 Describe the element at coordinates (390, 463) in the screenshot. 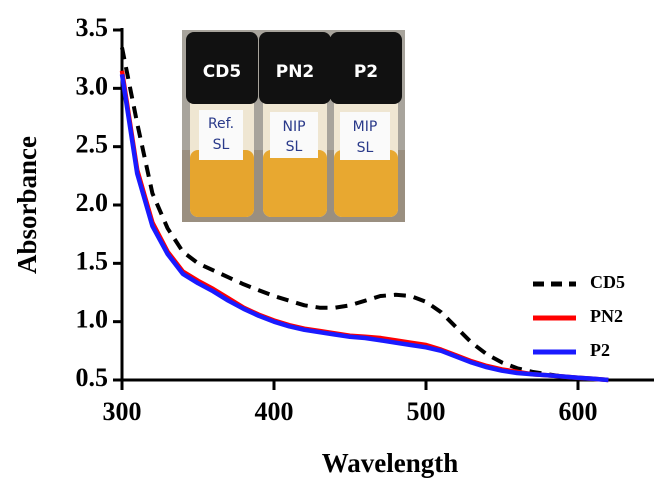

I see `x-axis-title: Wavelength` at that location.